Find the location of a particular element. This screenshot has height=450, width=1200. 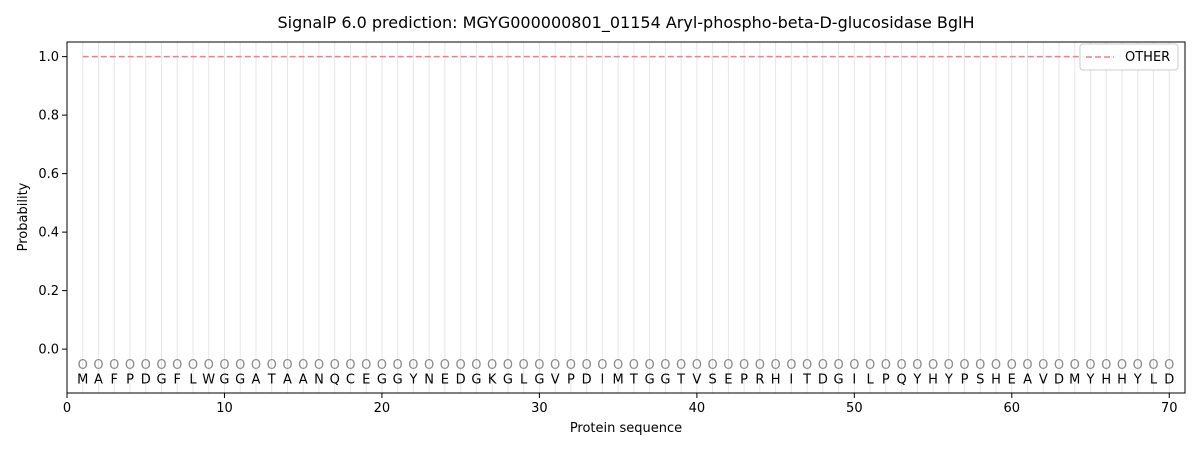

y-tick-label: 1.0 is located at coordinates (48, 57).